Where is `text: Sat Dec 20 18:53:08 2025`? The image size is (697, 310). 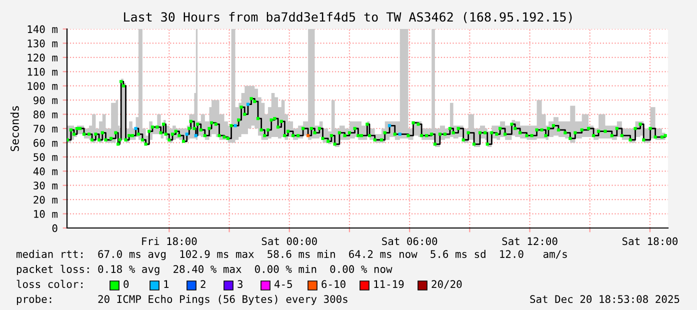 text: Sat Dec 20 18:53:08 2025 is located at coordinates (605, 299).